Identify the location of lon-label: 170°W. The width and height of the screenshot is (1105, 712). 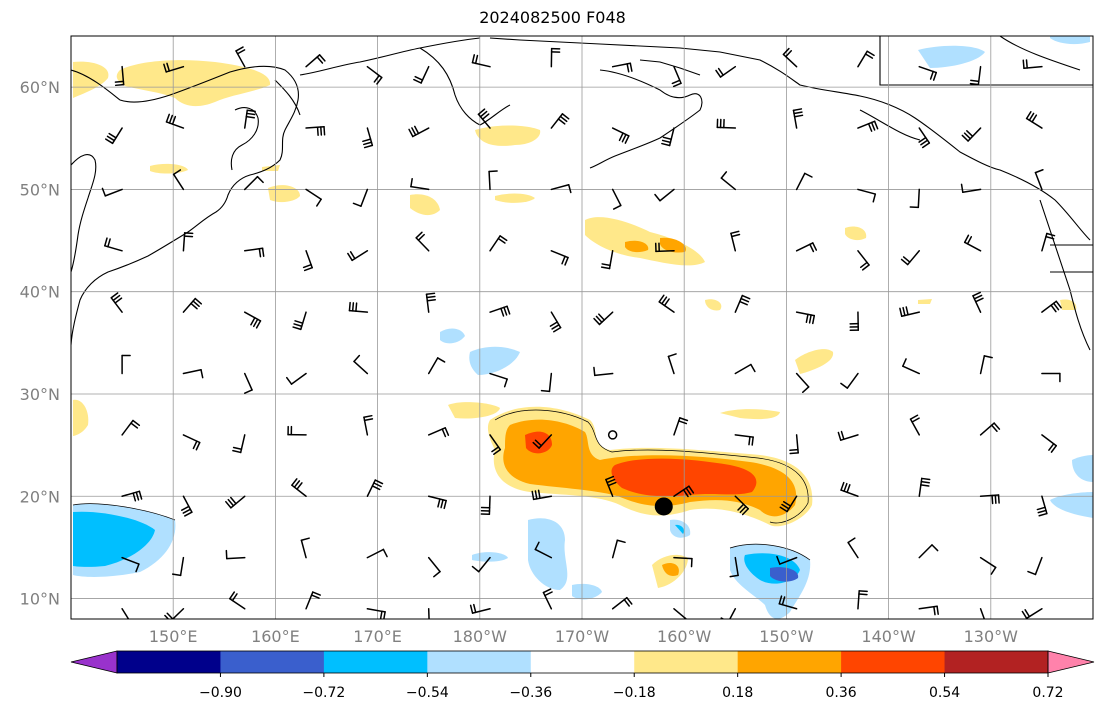
(582, 636).